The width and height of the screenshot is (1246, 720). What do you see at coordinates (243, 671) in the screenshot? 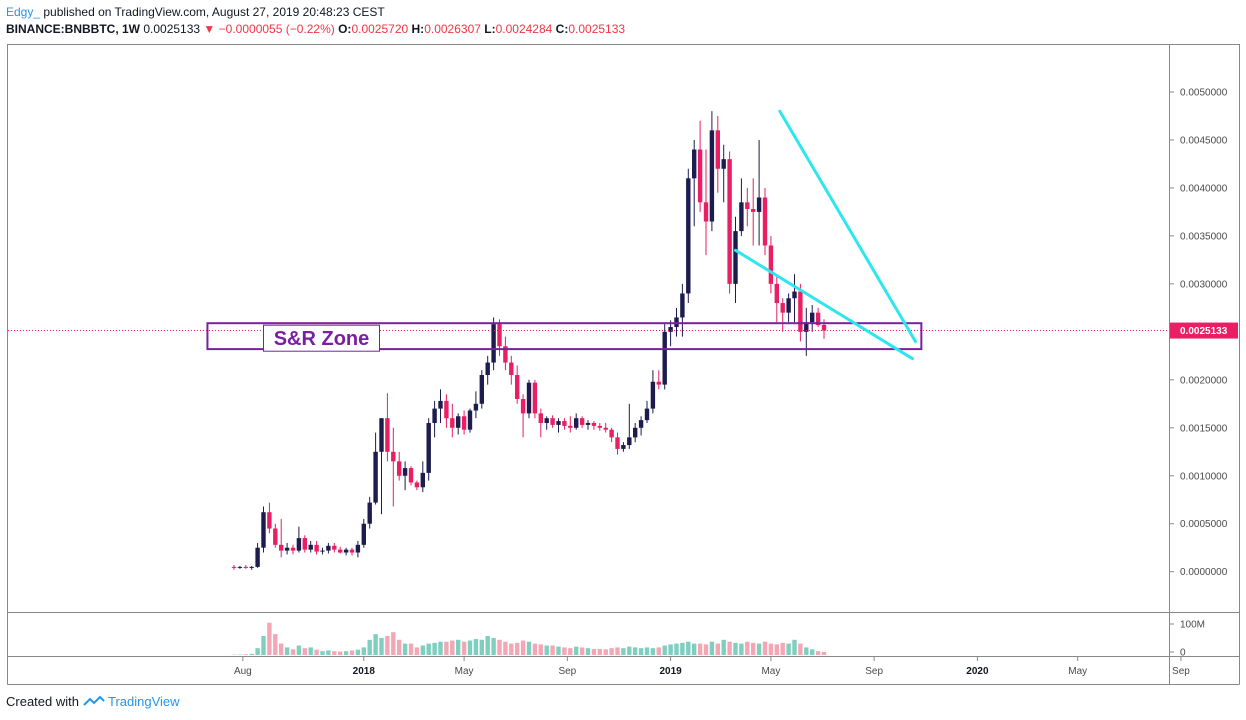
I see `x-tick-label: Aug` at bounding box center [243, 671].